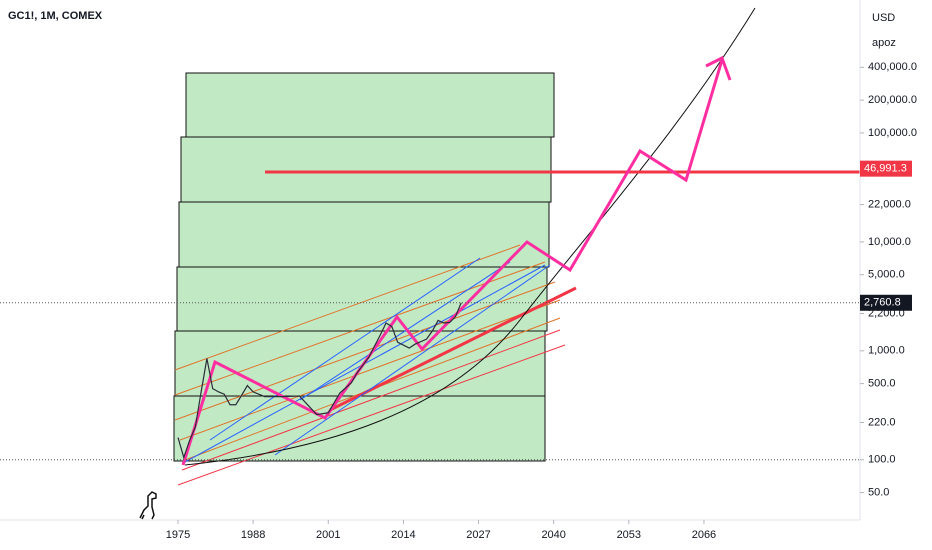  What do you see at coordinates (882, 460) in the screenshot?
I see `y-tick-label: 100.0` at bounding box center [882, 460].